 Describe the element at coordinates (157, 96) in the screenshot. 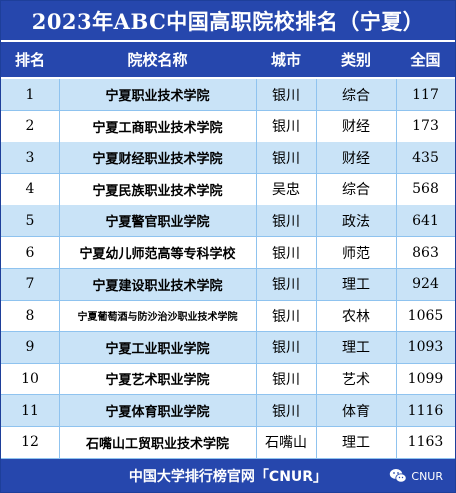

I see `school-name-cell: 宁夏职业技术学院` at that location.